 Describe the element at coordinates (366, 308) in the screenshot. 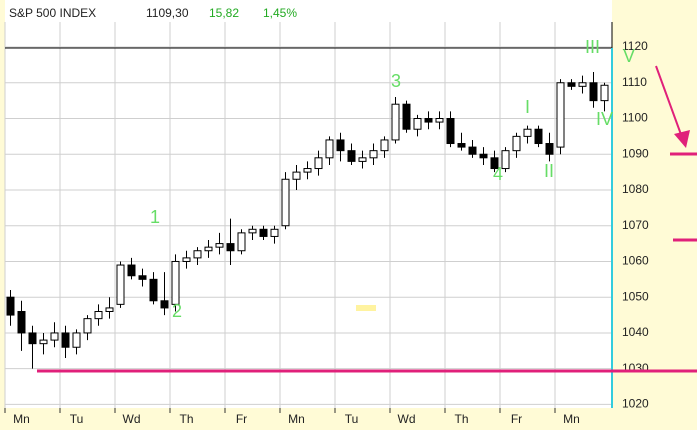

I see `marker` at that location.